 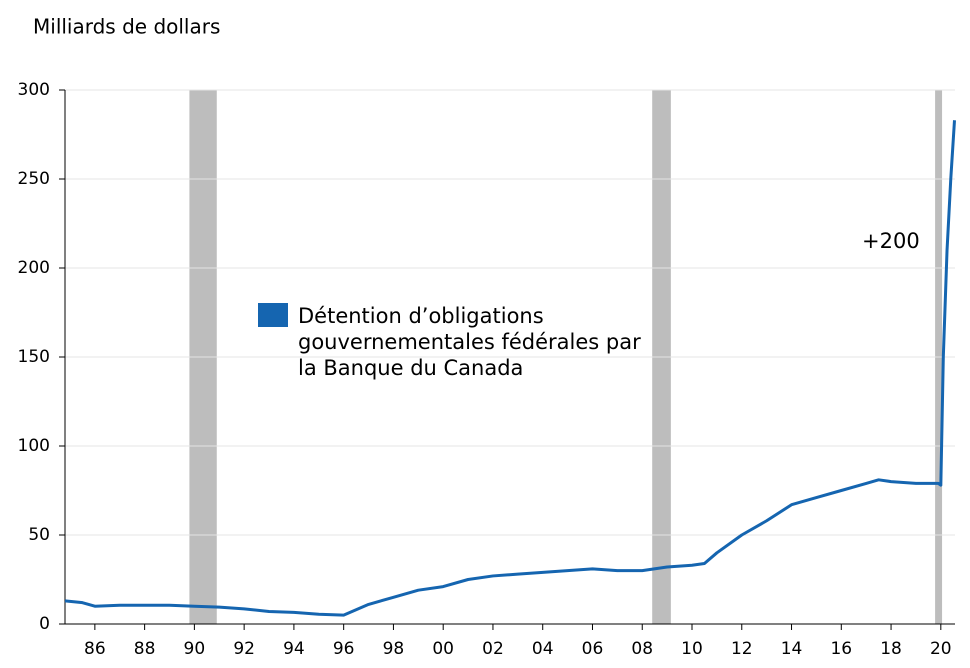 What do you see at coordinates (742, 649) in the screenshot?
I see `x-tick-label: 12` at bounding box center [742, 649].